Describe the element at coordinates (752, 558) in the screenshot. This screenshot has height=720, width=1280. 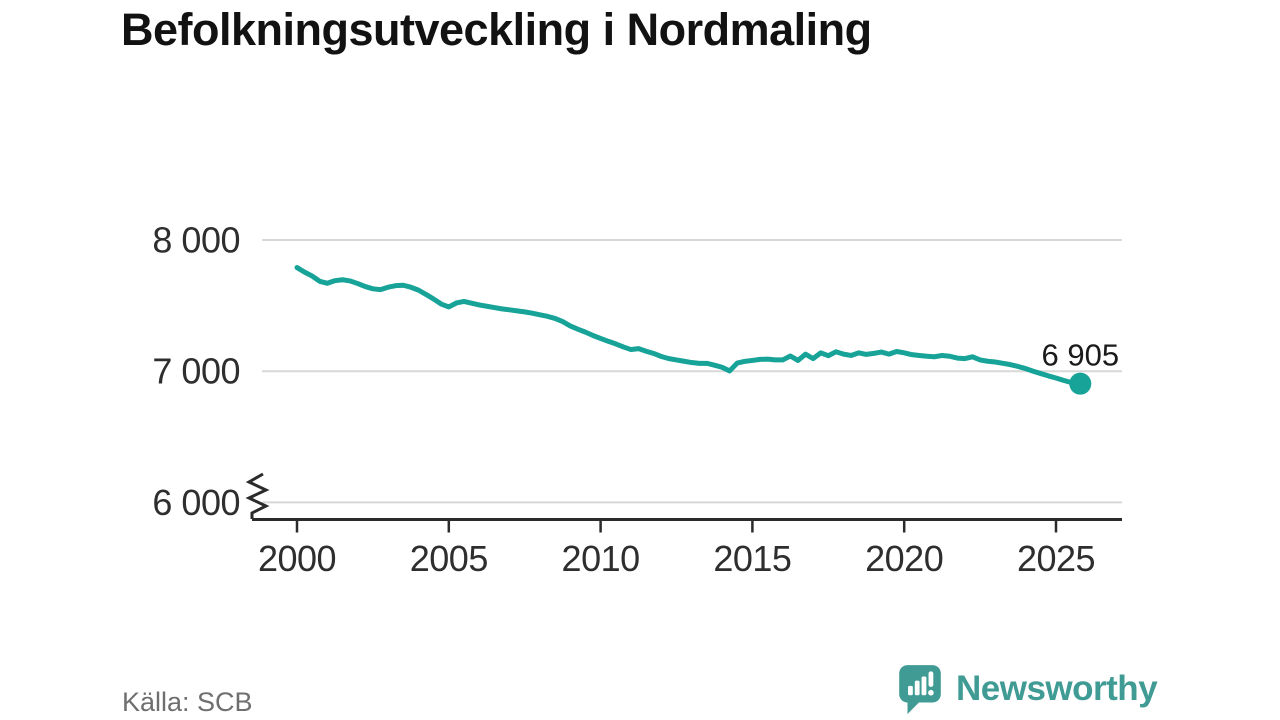
I see `x-tick-label: 2015` at that location.